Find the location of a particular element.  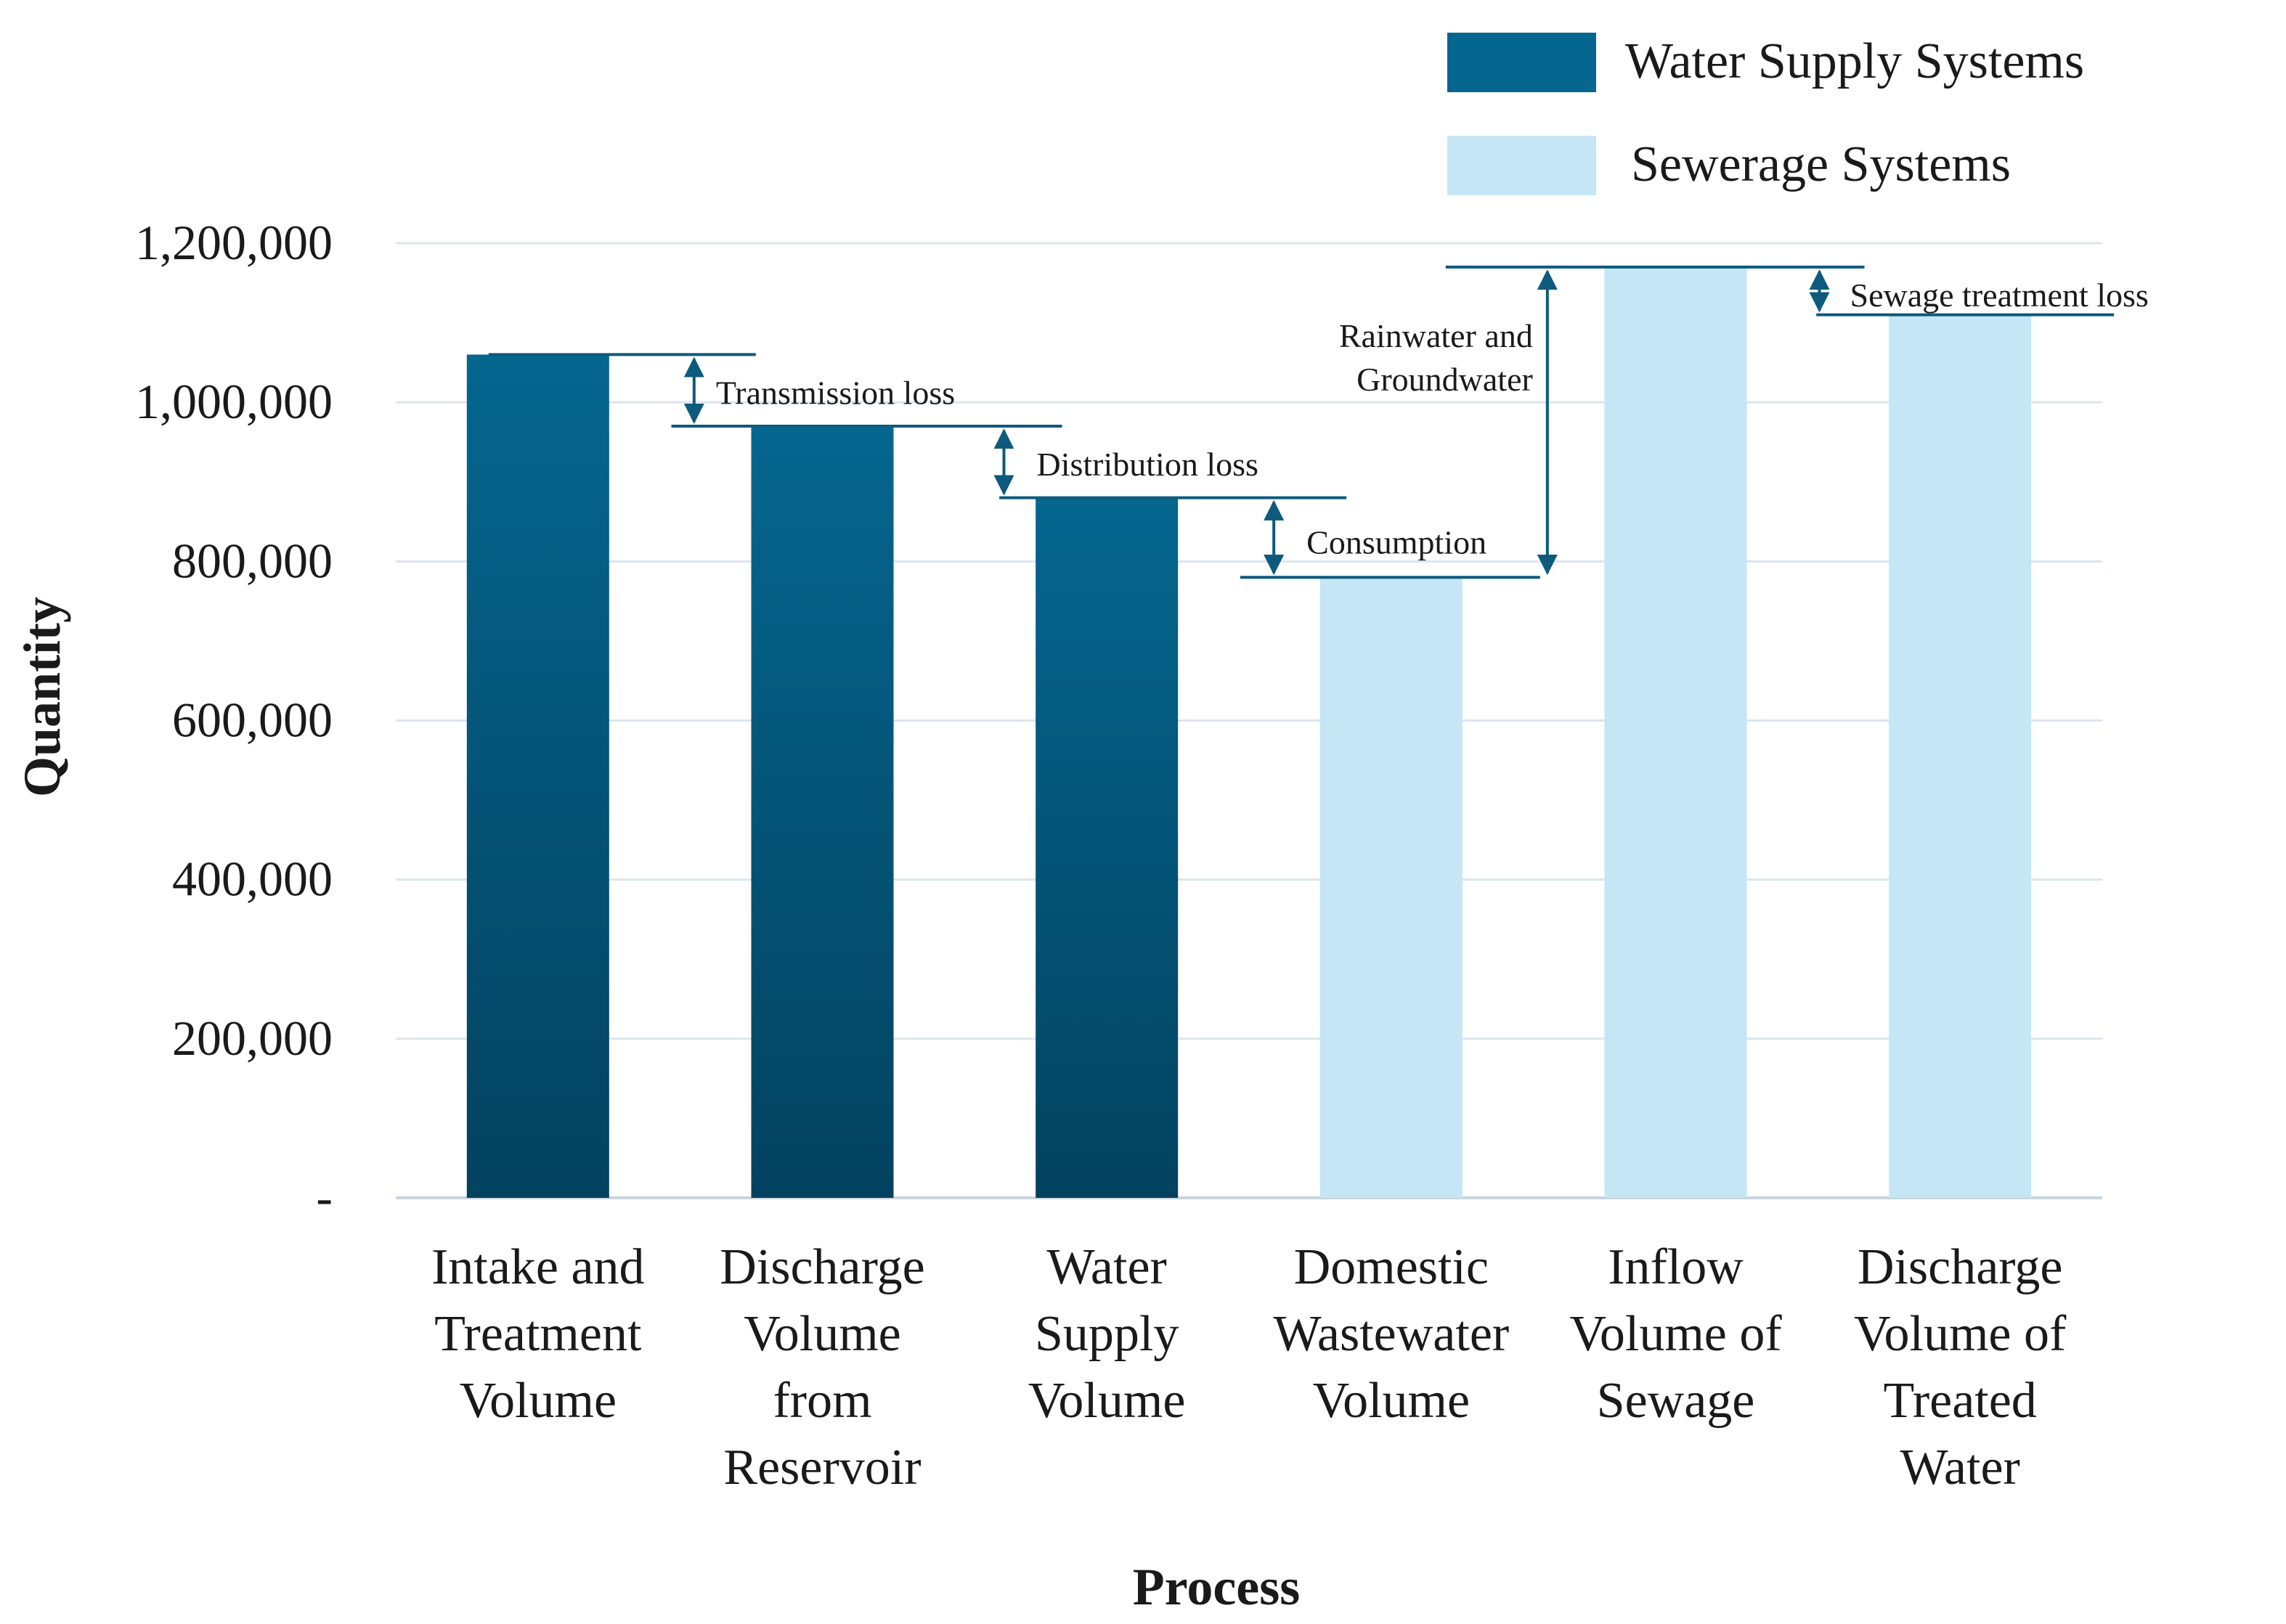

annotation-label: Rainwater and is located at coordinates (1436, 336).